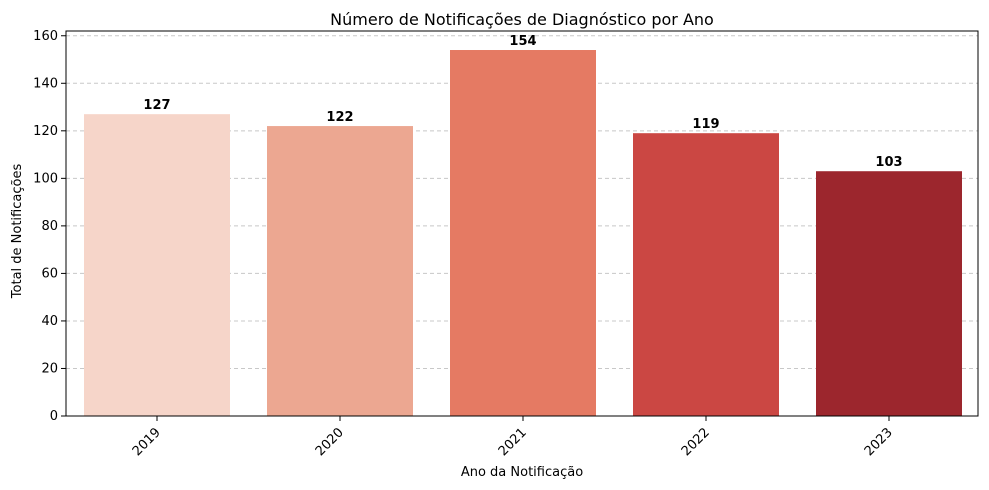 Image resolution: width=989 pixels, height=490 pixels. I want to click on bar-2020, so click(340, 271).